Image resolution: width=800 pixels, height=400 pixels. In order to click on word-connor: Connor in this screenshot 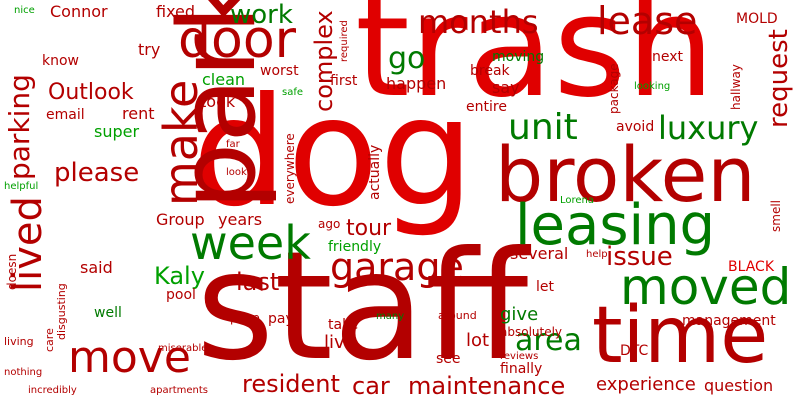, I will do `click(79, 11)`.